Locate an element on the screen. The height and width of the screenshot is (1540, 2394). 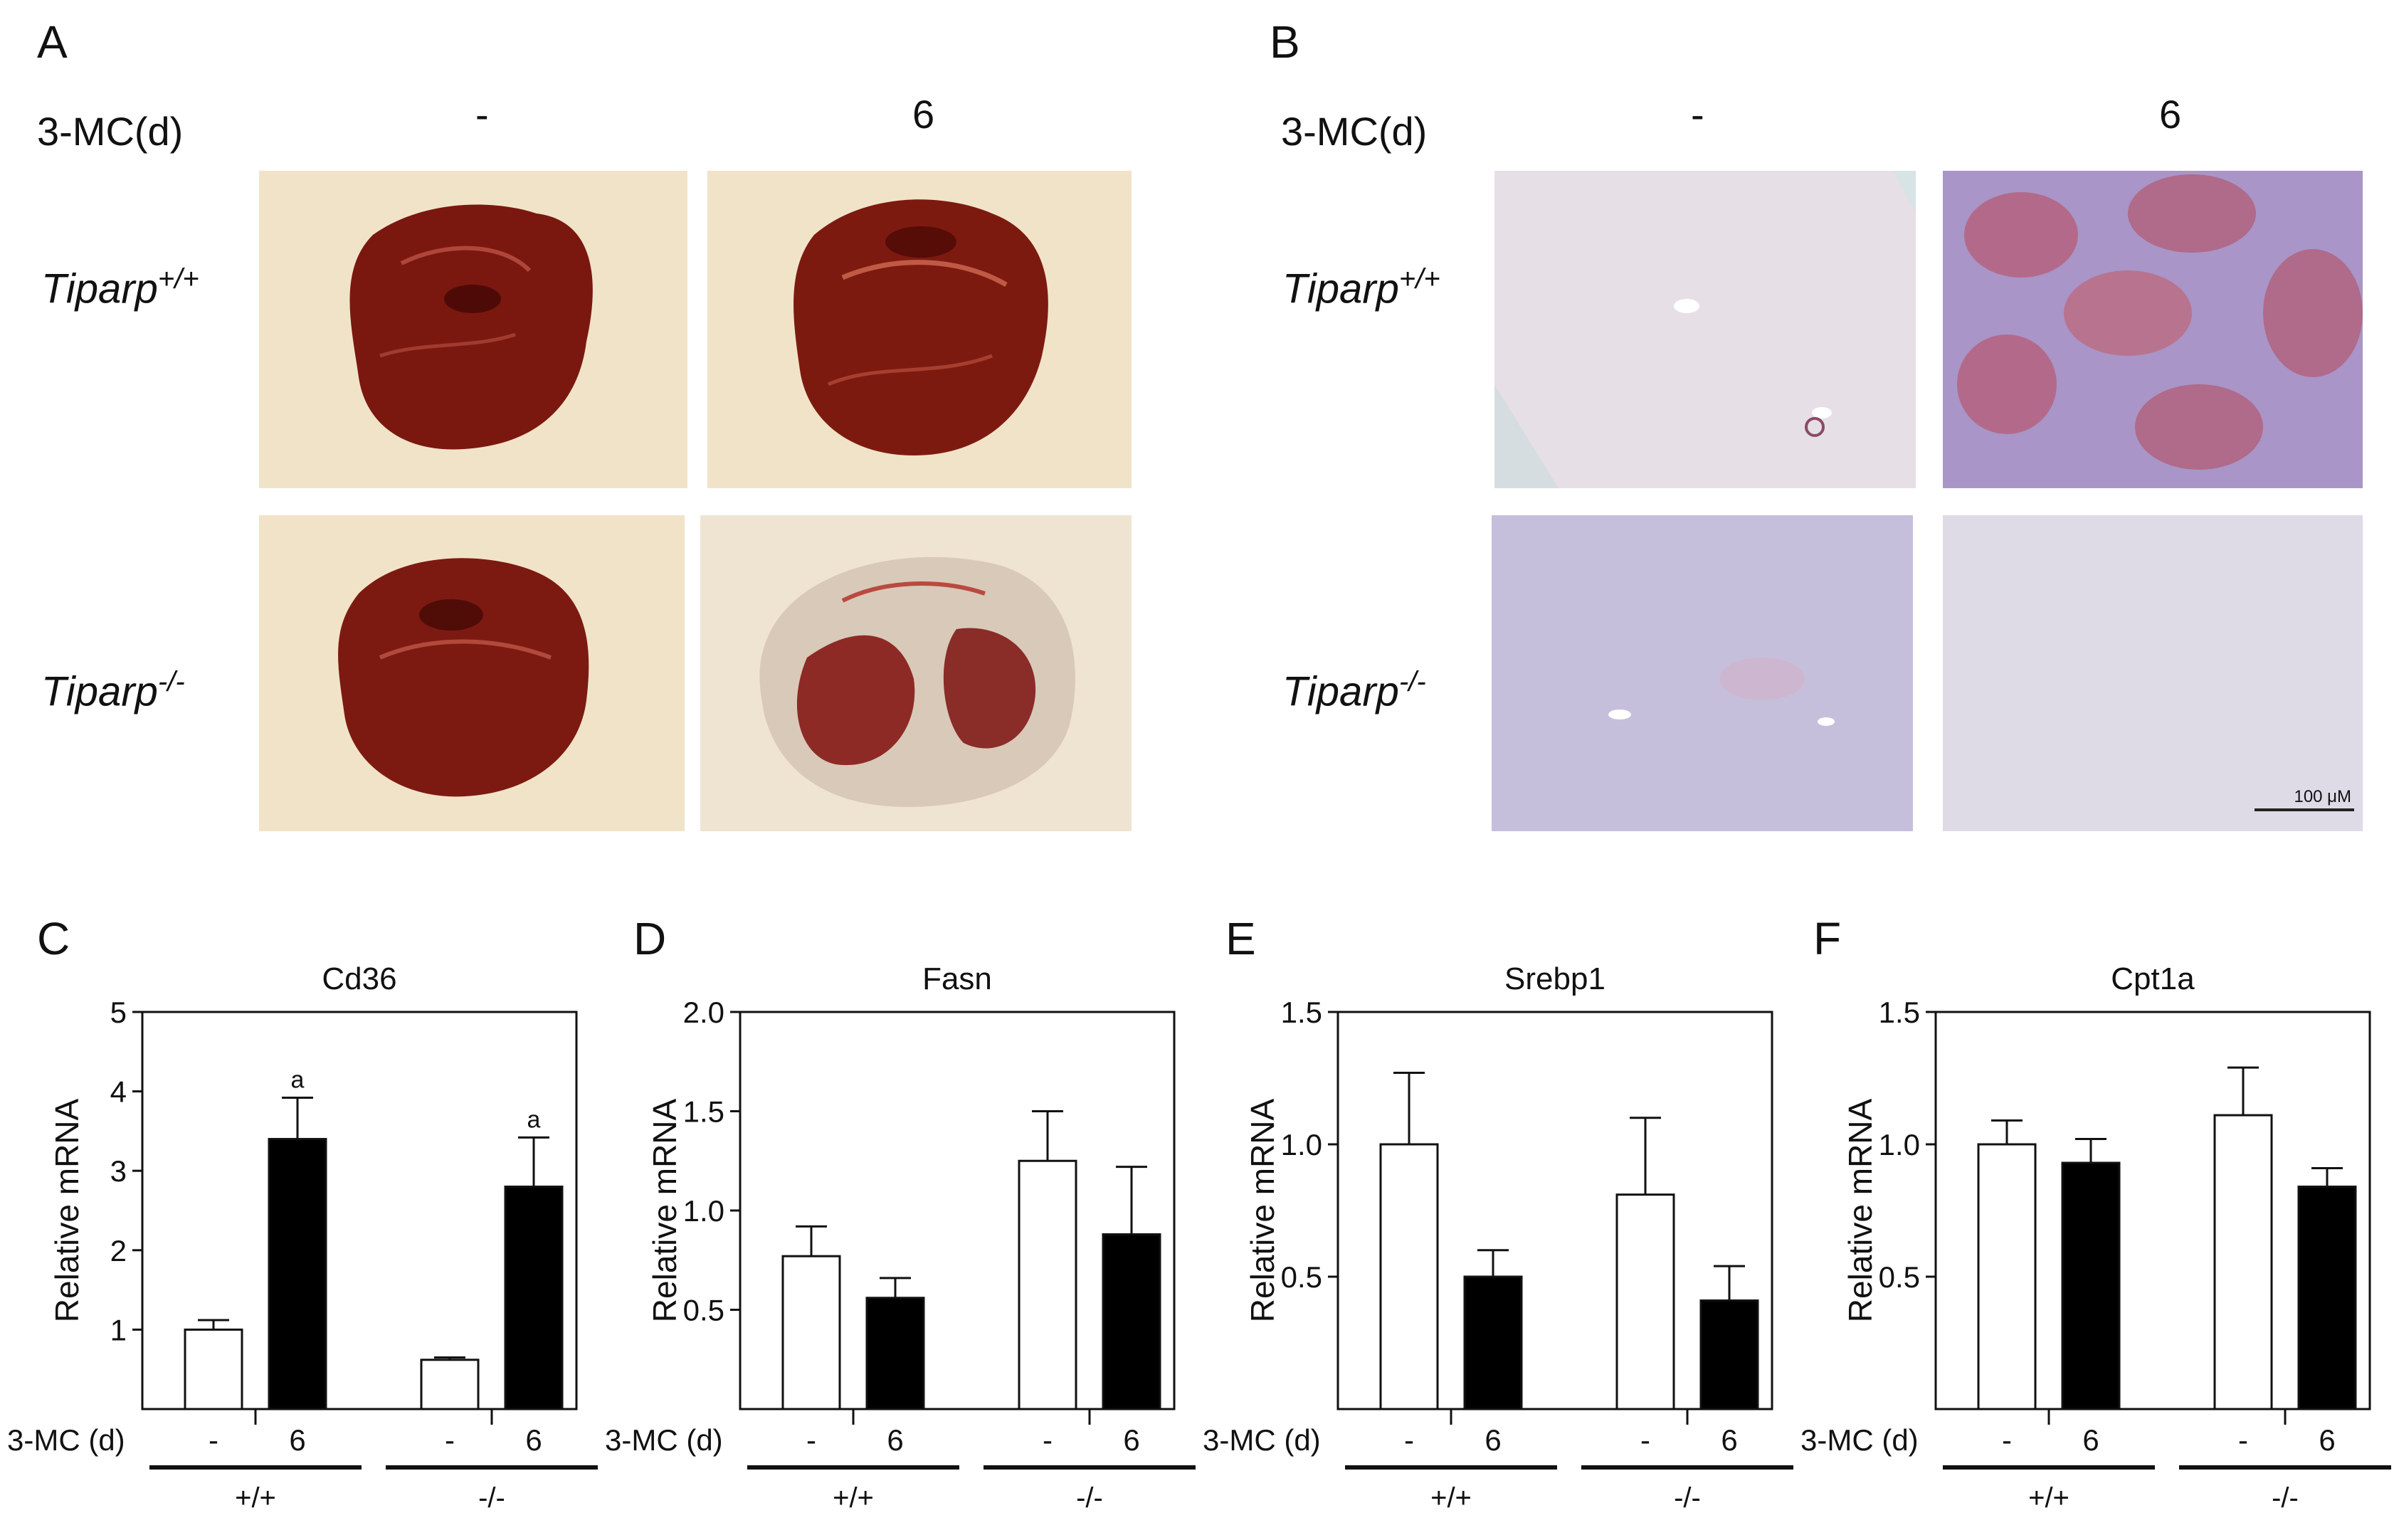
panel-a-treatment-label: 3-MC(d) is located at coordinates (111, 131).